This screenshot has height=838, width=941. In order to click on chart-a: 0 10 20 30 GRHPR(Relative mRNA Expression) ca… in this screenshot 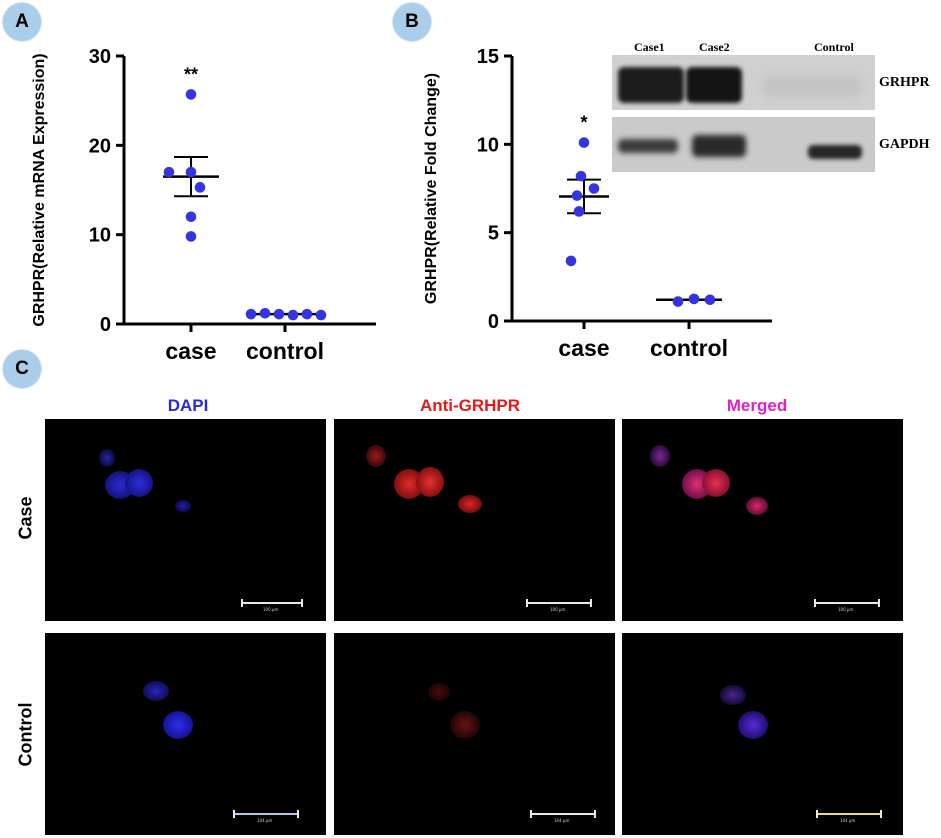, I will do `click(203, 205)`.